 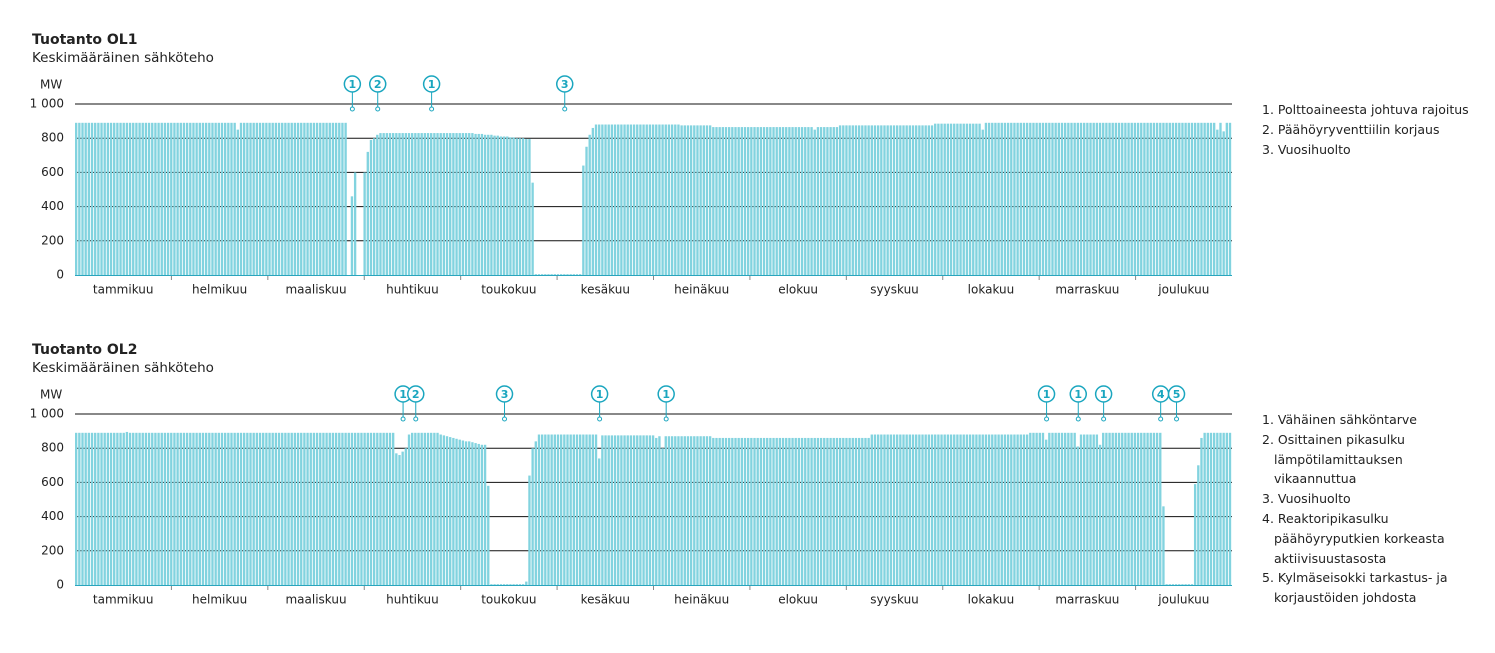 I want to click on note-text: Vuosihuolto, so click(x=1314, y=499).